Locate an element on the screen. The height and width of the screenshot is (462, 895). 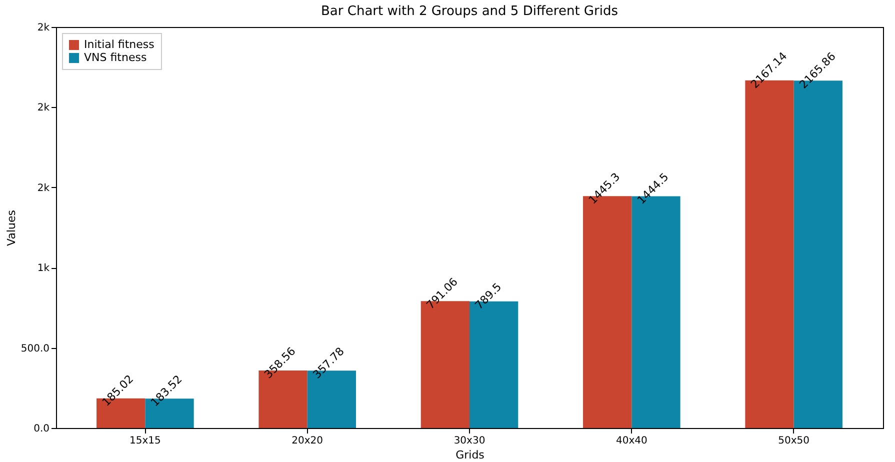
legend-label: VNS fitness is located at coordinates (115, 57).